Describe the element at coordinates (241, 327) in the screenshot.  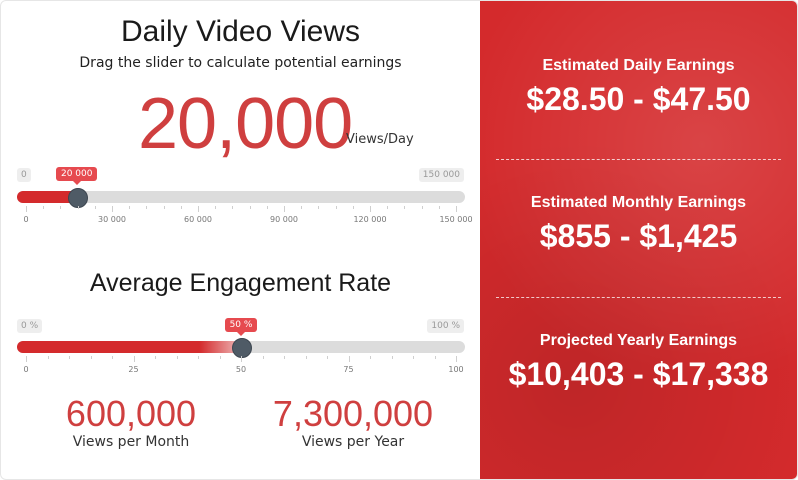
I see `engagement-slider-current-label: 50 %` at that location.